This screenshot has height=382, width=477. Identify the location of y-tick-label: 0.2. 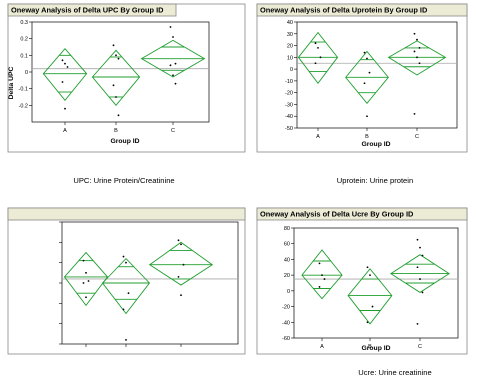
(24, 40).